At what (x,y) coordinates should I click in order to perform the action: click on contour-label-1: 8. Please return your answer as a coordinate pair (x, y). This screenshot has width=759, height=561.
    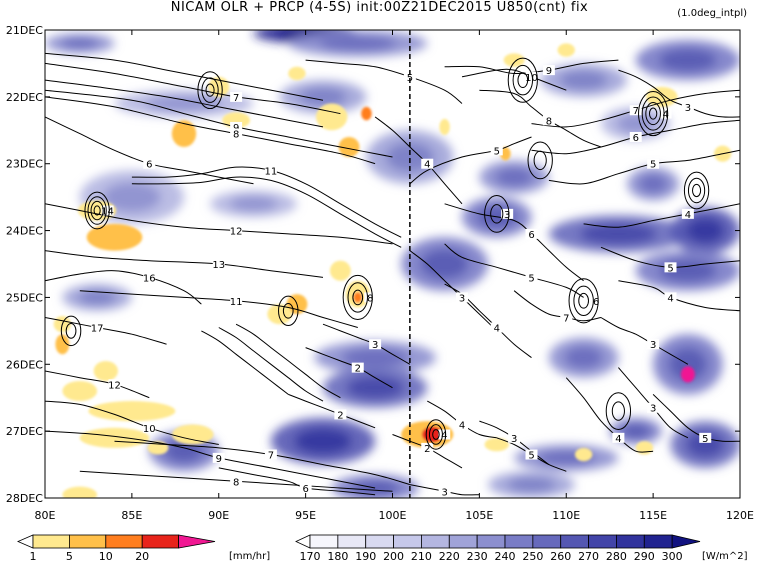
    Looking at the image, I should click on (236, 135).